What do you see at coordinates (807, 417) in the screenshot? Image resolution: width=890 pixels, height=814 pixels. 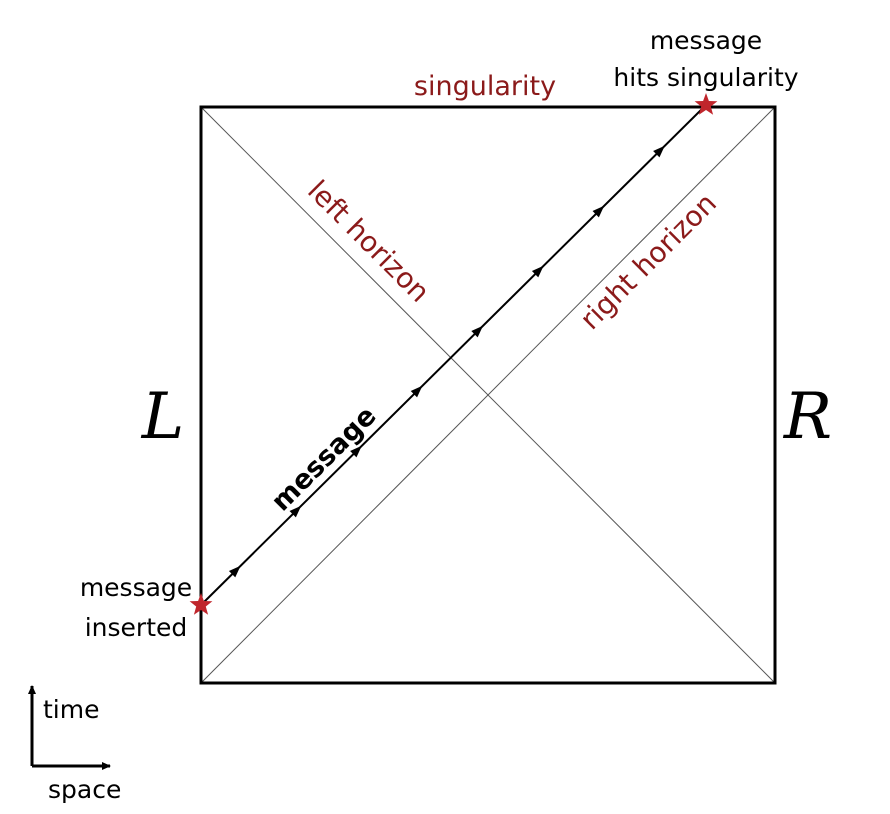 I see `region-right-label: R` at bounding box center [807, 417].